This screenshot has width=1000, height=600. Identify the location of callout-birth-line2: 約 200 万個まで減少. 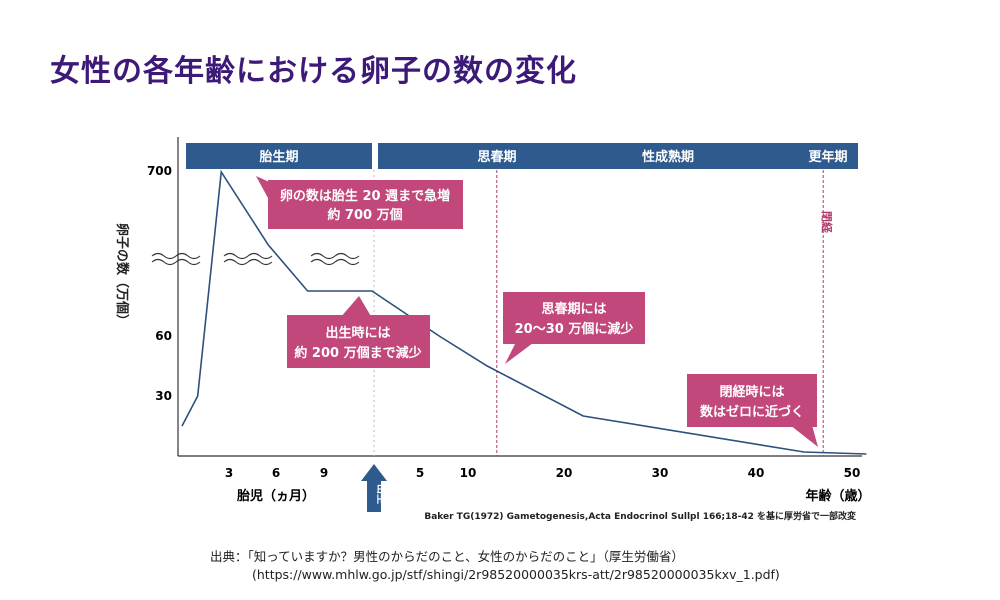
(357, 353).